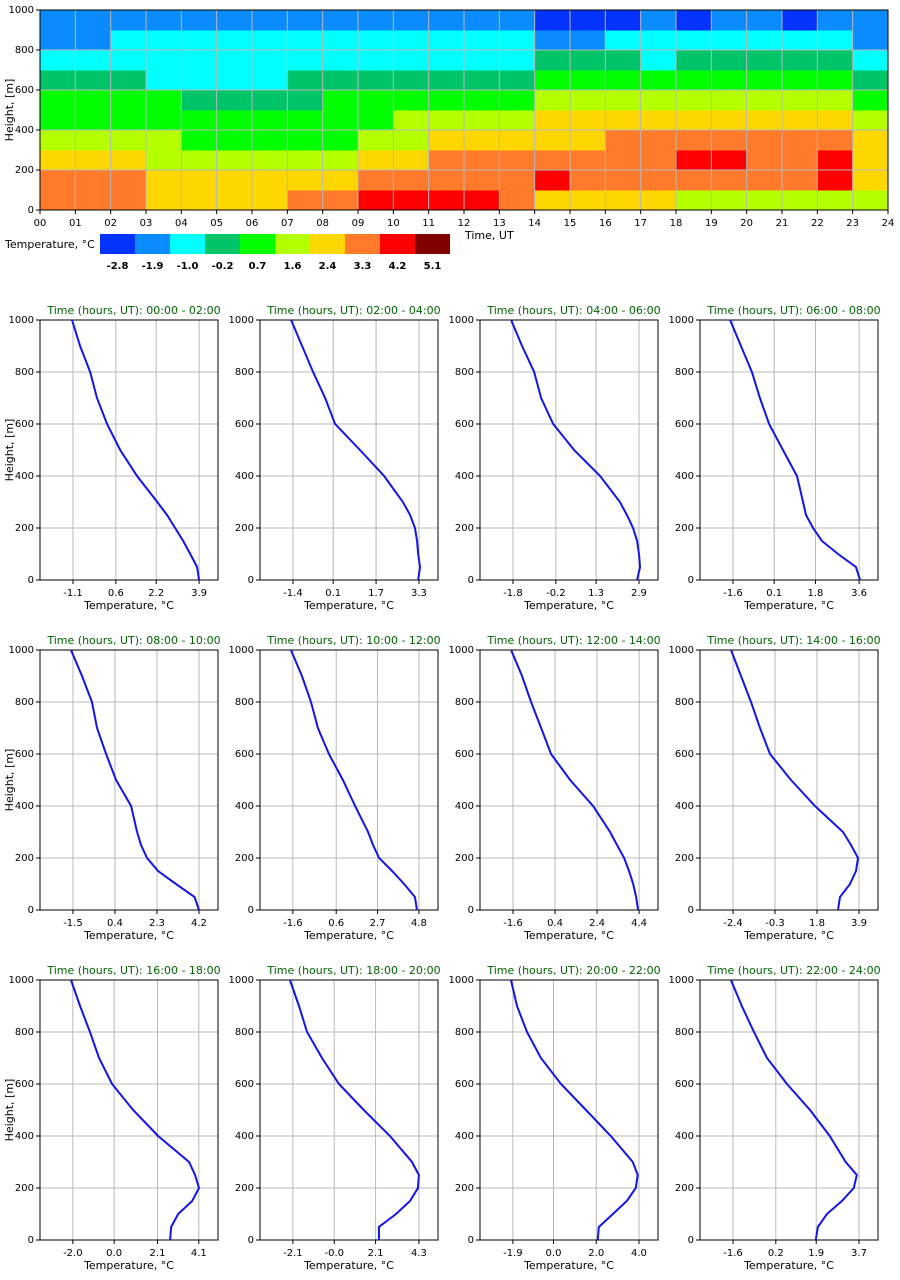 This screenshot has height=1280, width=900. Describe the element at coordinates (555, 923) in the screenshot. I see `x-tick-label: 0.4` at that location.